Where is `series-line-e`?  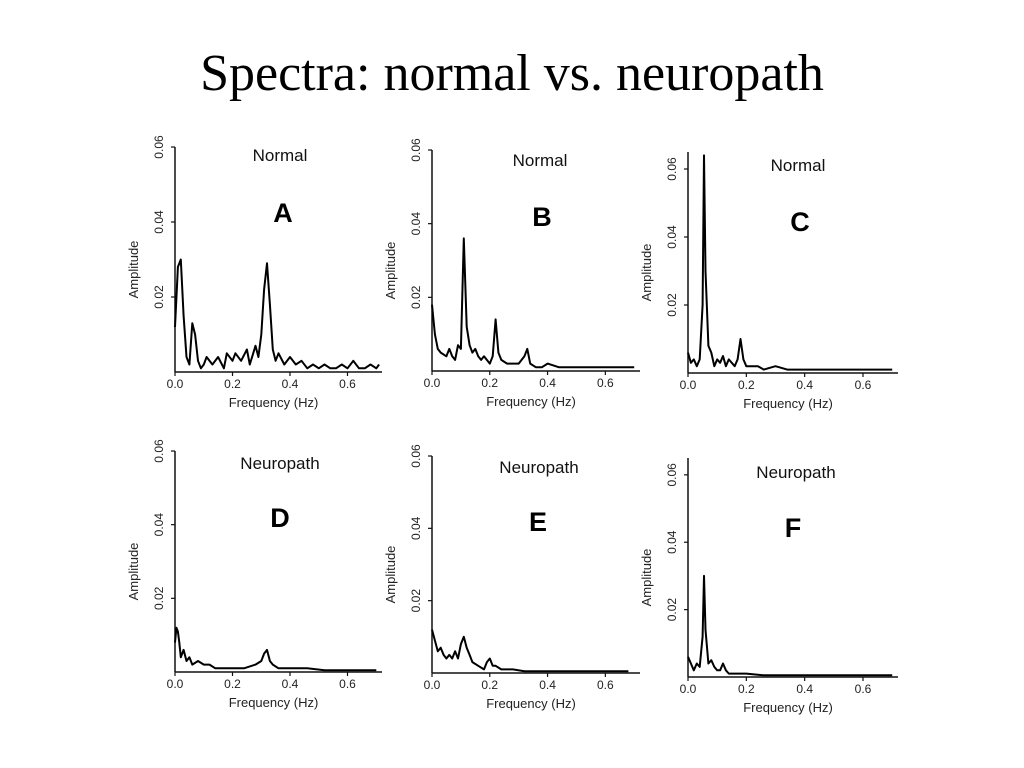
series-line-e is located at coordinates (530, 651).